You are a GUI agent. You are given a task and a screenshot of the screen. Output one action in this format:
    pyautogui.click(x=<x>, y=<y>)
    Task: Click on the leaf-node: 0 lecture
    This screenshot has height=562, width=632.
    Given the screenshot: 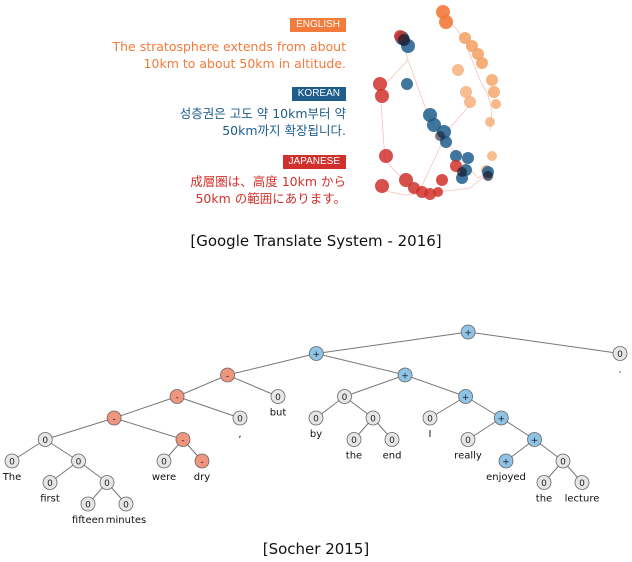 What is the action you would take?
    pyautogui.click(x=582, y=490)
    